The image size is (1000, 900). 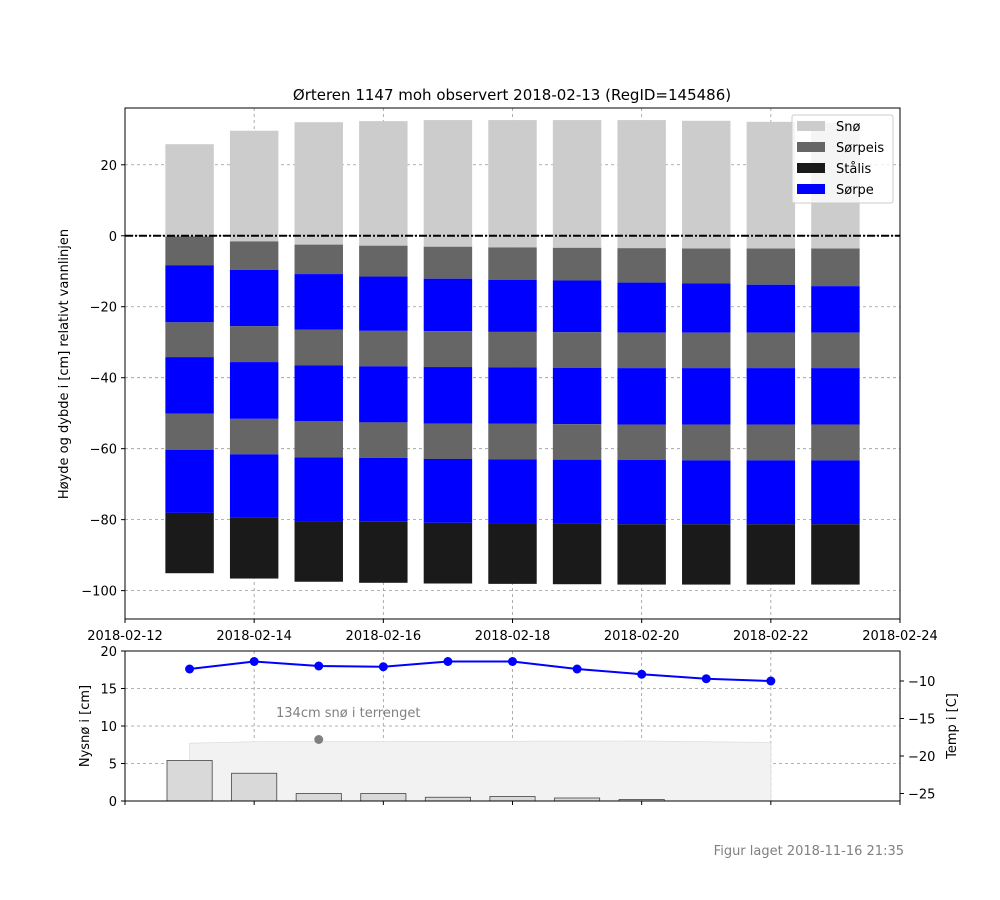 What do you see at coordinates (921, 795) in the screenshot?
I see `temp-tick-label: −25` at bounding box center [921, 795].